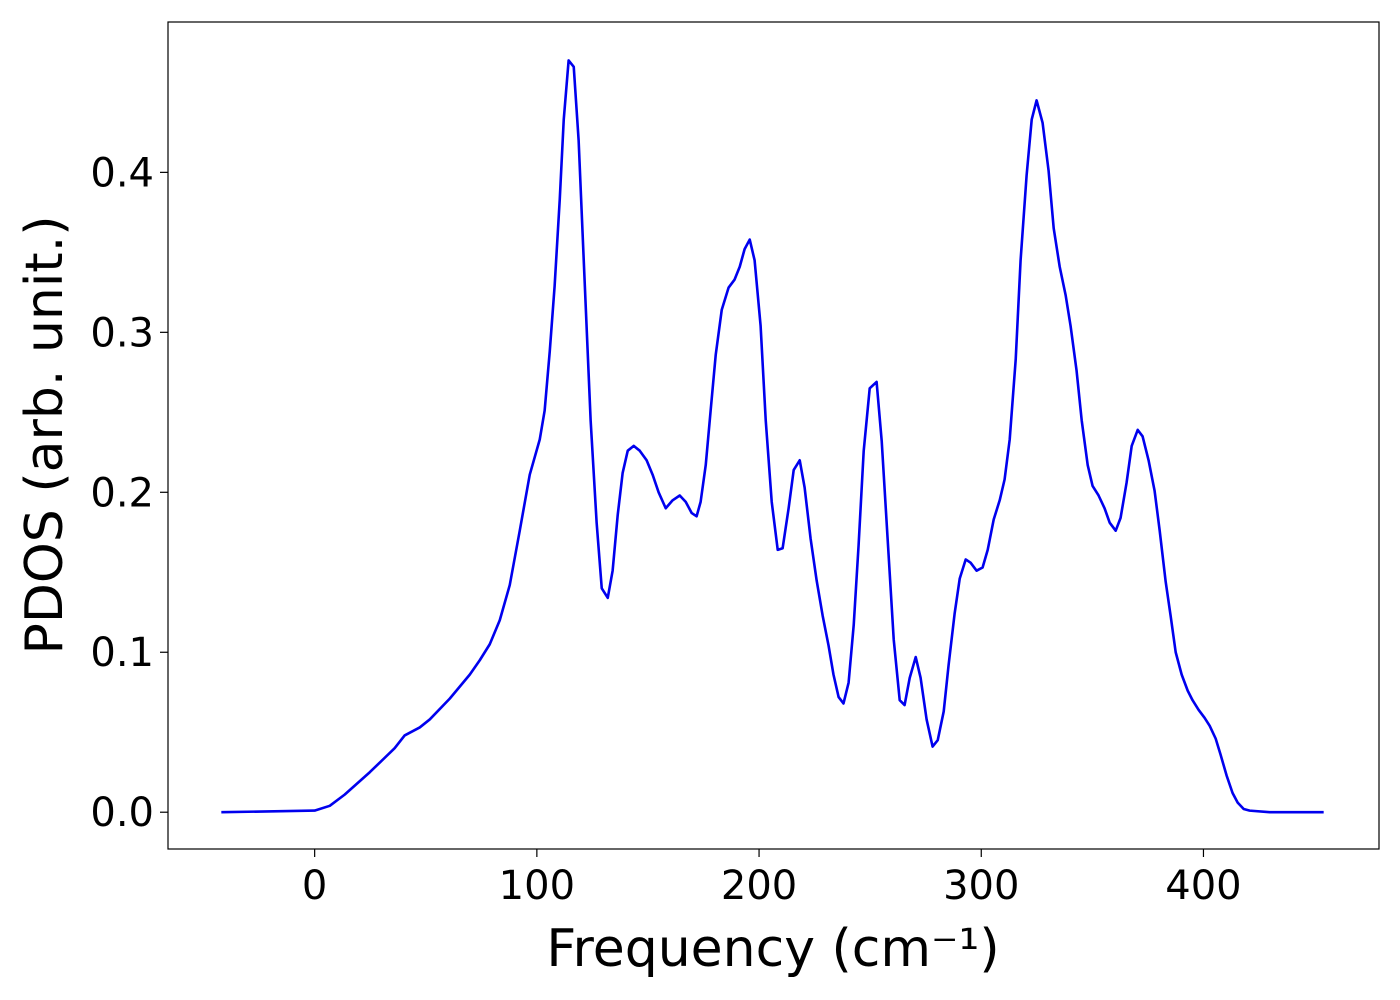  I want to click on y-axis-label: PDOS (arb. unit.), so click(45, 434).